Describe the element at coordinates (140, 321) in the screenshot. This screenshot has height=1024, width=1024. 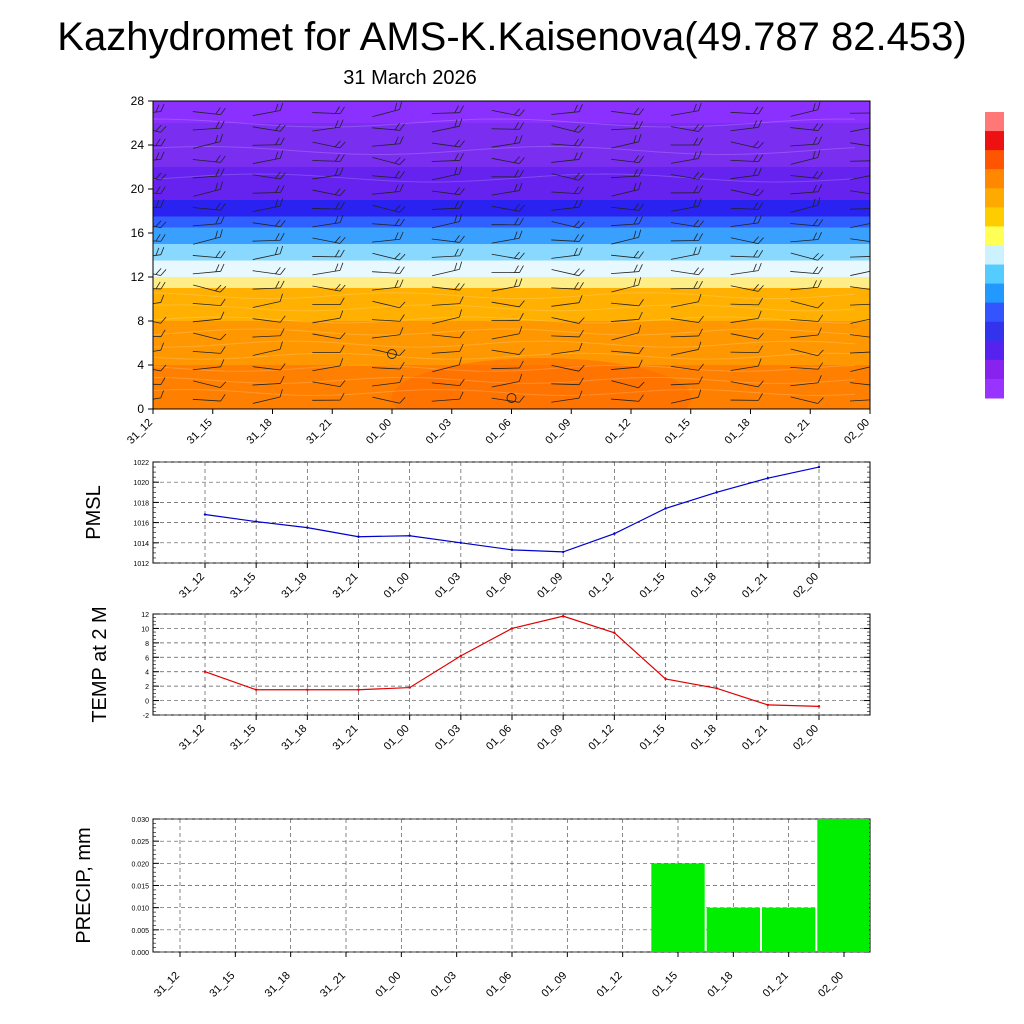
I see `y-tick-label: 8` at that location.